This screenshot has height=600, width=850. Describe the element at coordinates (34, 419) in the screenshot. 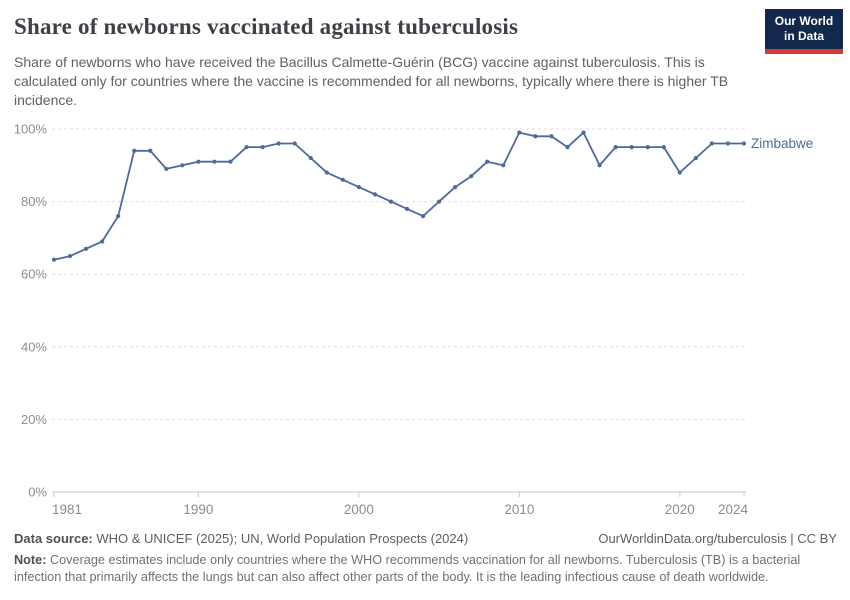

I see `y-tick-label-20: 20%` at that location.